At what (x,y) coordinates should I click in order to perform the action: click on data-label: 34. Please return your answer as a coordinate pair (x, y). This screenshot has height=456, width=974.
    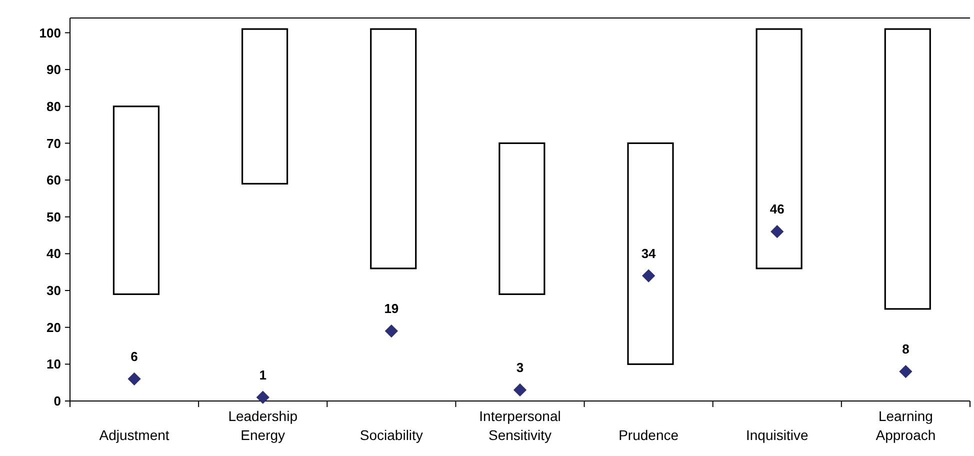
    Looking at the image, I should click on (649, 253).